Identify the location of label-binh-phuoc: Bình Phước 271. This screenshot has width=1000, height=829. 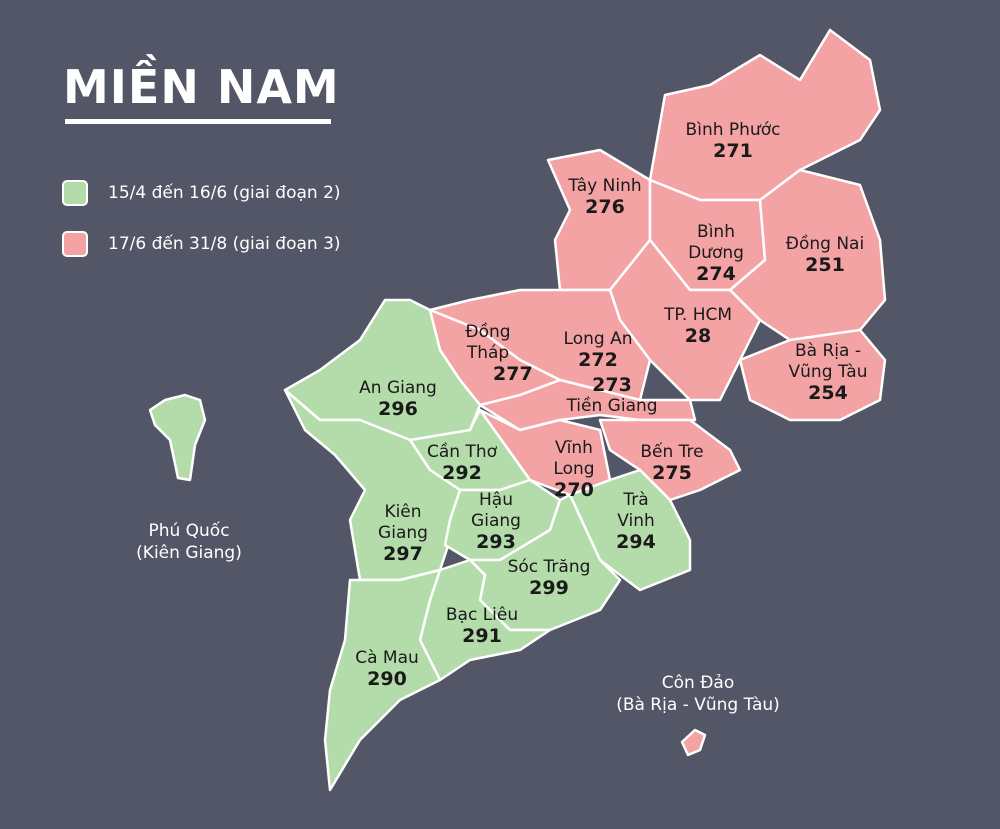
(733, 141).